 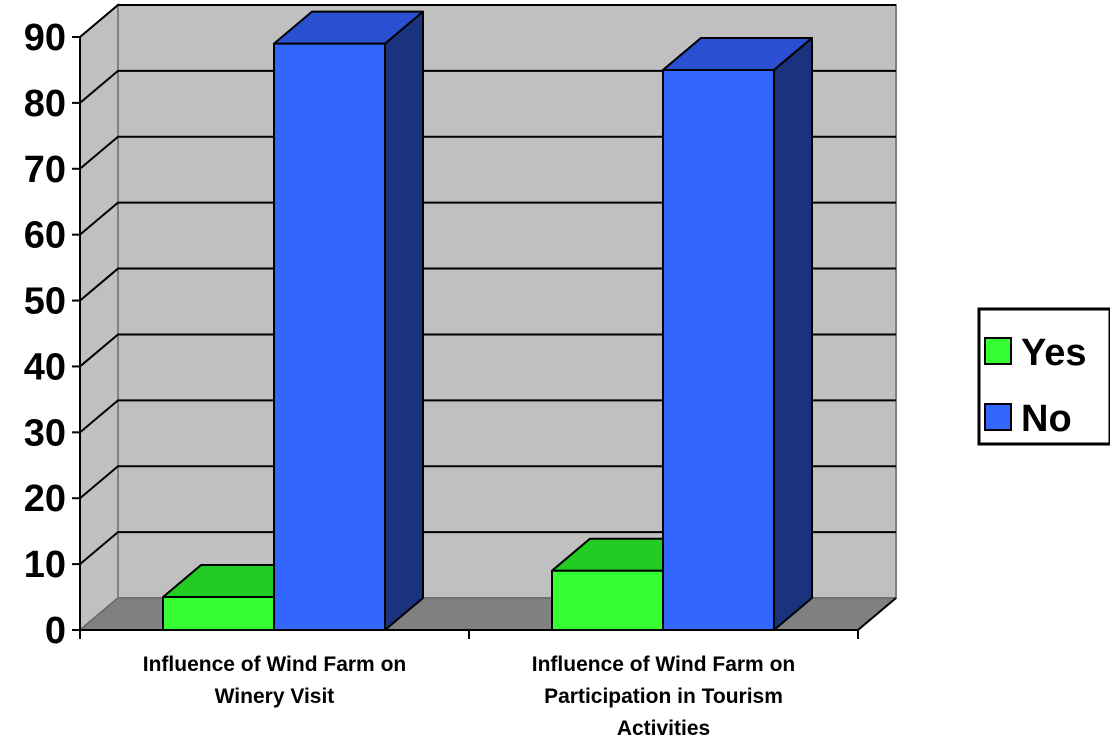 What do you see at coordinates (45, 565) in the screenshot?
I see `y-tick-label: 10` at bounding box center [45, 565].